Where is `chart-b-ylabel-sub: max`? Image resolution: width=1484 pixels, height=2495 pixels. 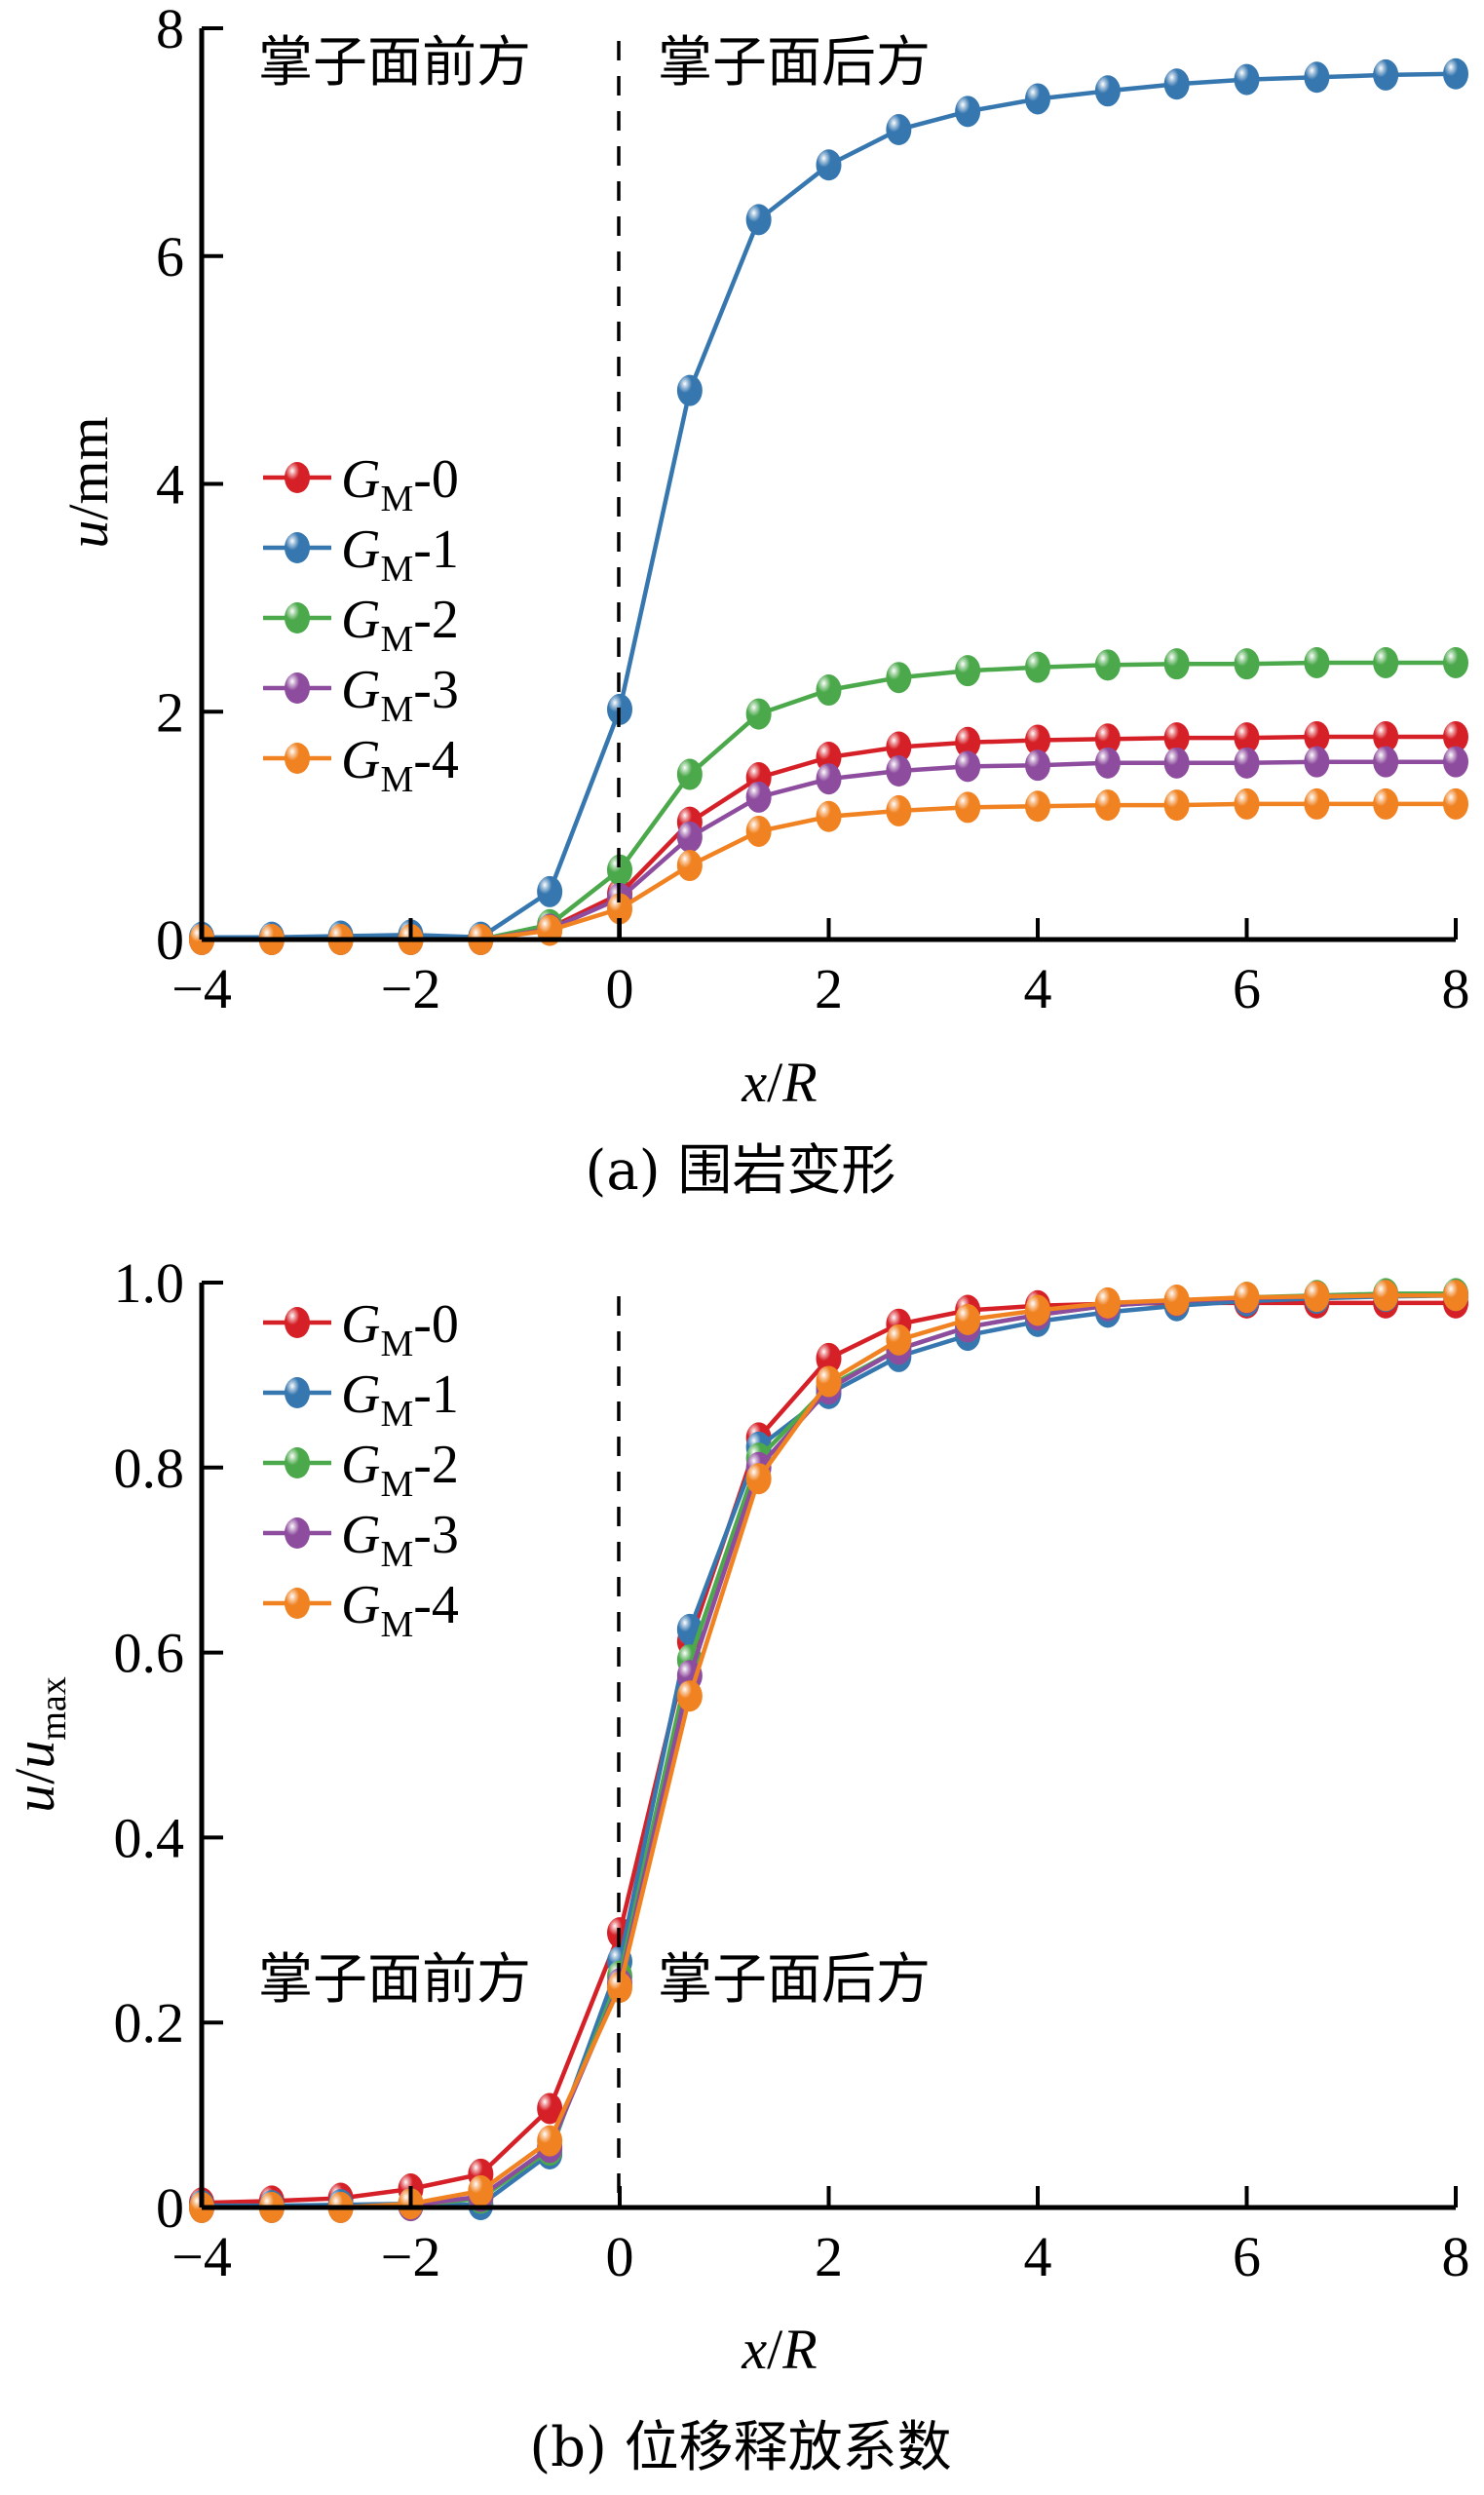
chart-b-ylabel-sub: max is located at coordinates (53, 1708).